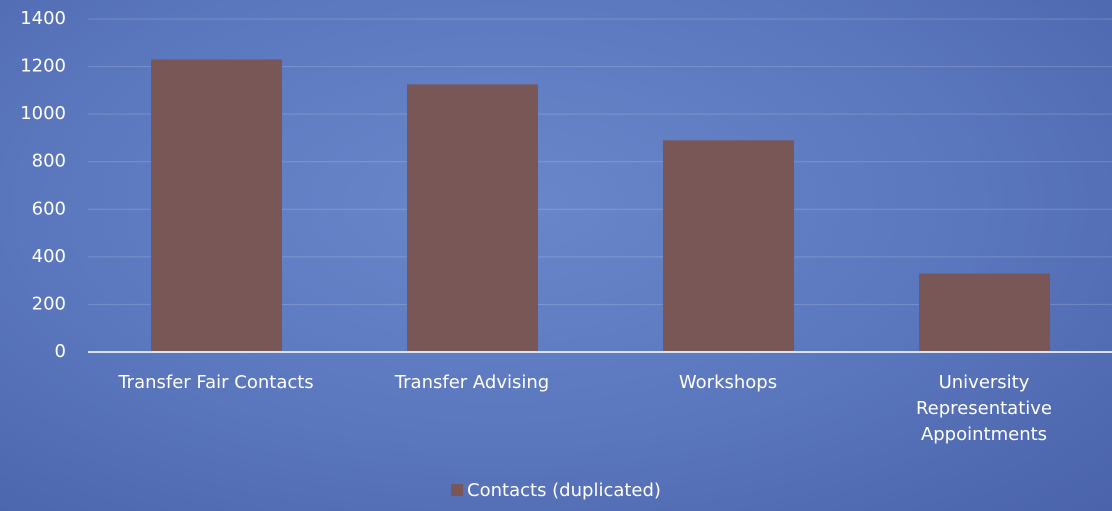 This screenshot has width=1112, height=511. What do you see at coordinates (49, 256) in the screenshot?
I see `y-tick-label: 400` at bounding box center [49, 256].